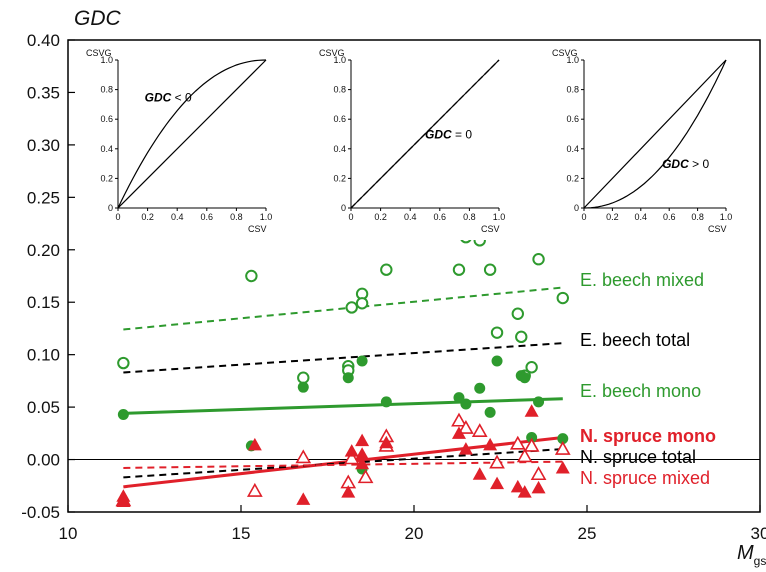  Describe the element at coordinates (343, 358) in the screenshot. I see `fit-line-e-beech-total` at that location.